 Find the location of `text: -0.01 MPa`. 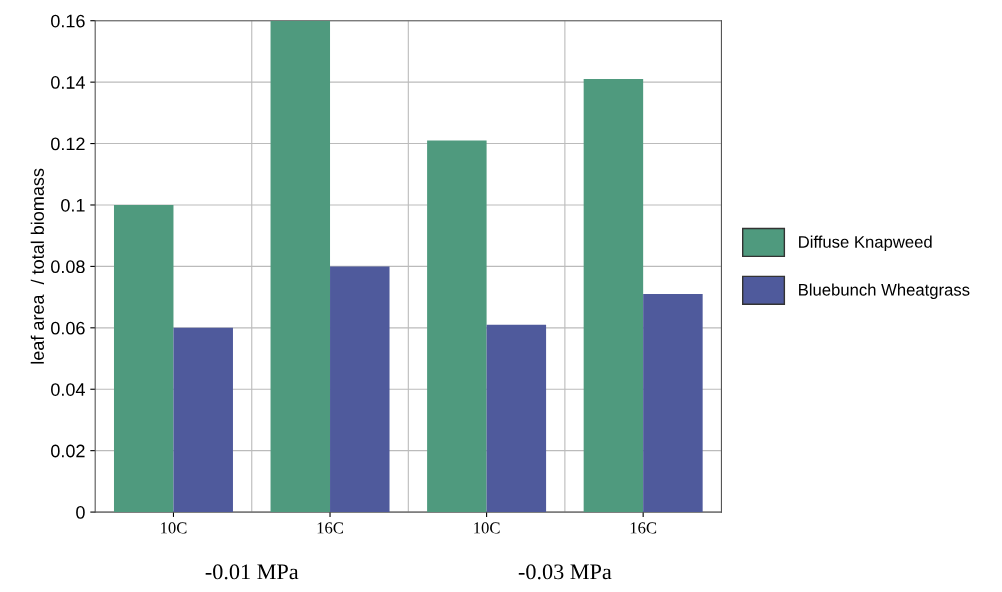

text: -0.01 MPa is located at coordinates (252, 572).